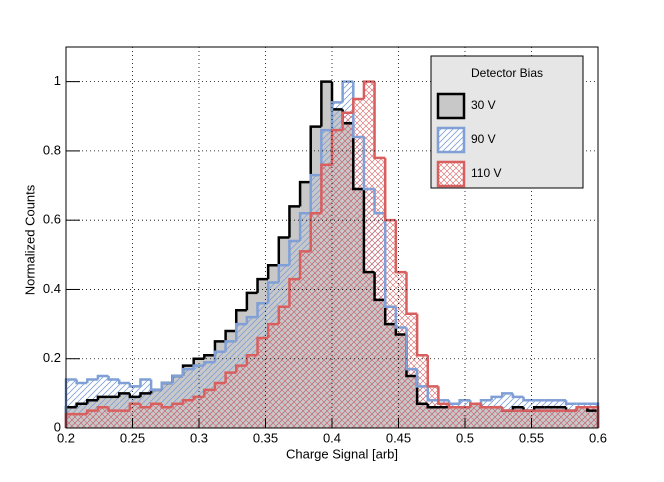 The width and height of the screenshot is (664, 482). What do you see at coordinates (451, 174) in the screenshot?
I see `legend-swatch` at bounding box center [451, 174].